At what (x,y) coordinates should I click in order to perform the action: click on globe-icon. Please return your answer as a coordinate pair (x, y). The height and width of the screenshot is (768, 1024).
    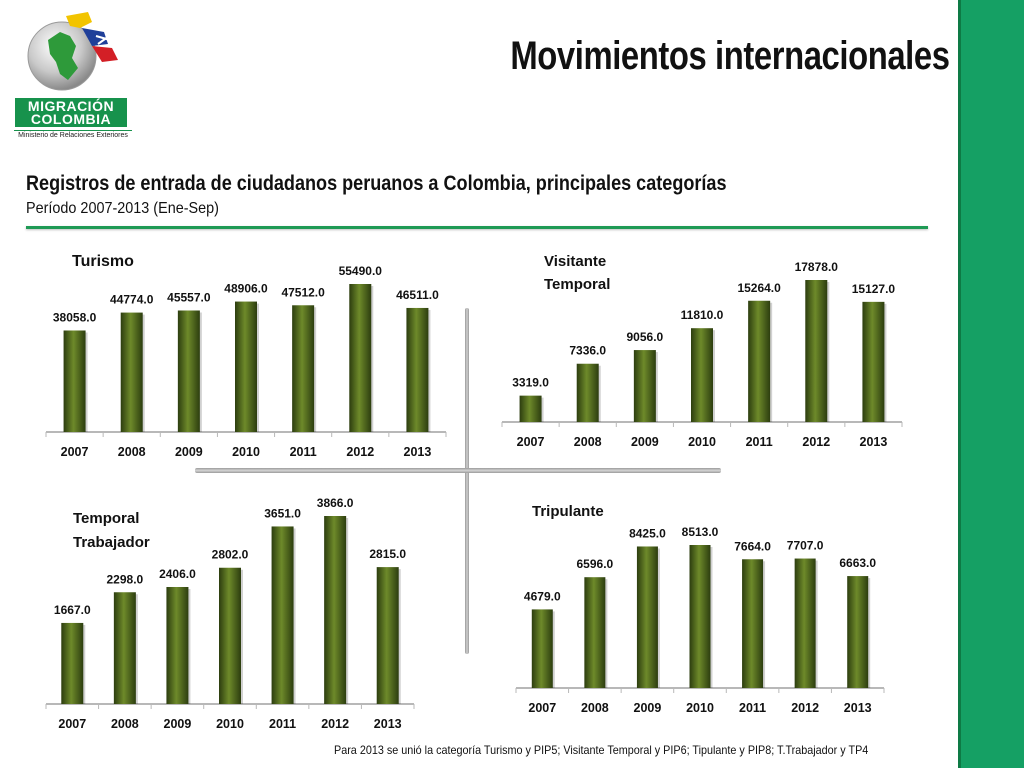
    Looking at the image, I should click on (72, 51).